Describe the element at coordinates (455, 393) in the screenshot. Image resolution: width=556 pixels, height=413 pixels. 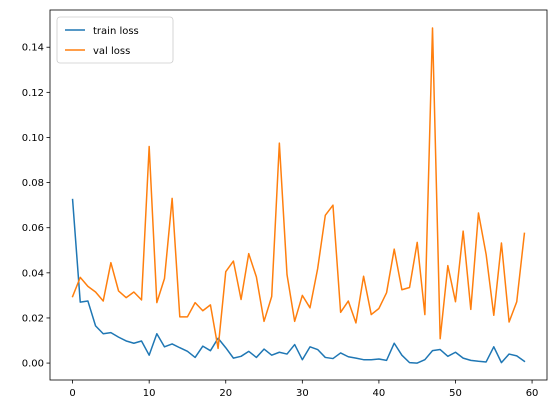
I see `x-tick-label: 50` at that location.